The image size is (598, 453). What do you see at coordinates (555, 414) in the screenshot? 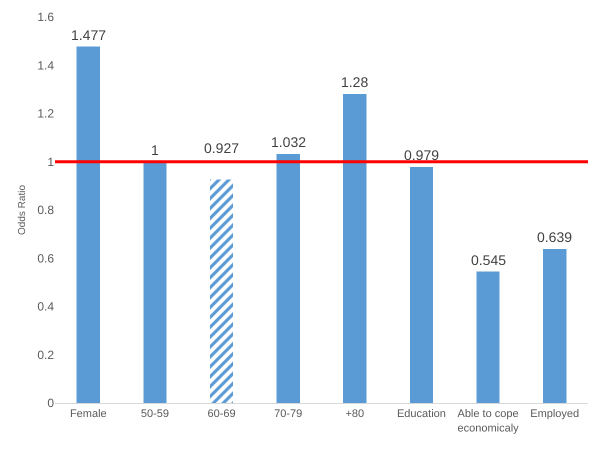
I see `x-tick-label: Employed` at bounding box center [555, 414].